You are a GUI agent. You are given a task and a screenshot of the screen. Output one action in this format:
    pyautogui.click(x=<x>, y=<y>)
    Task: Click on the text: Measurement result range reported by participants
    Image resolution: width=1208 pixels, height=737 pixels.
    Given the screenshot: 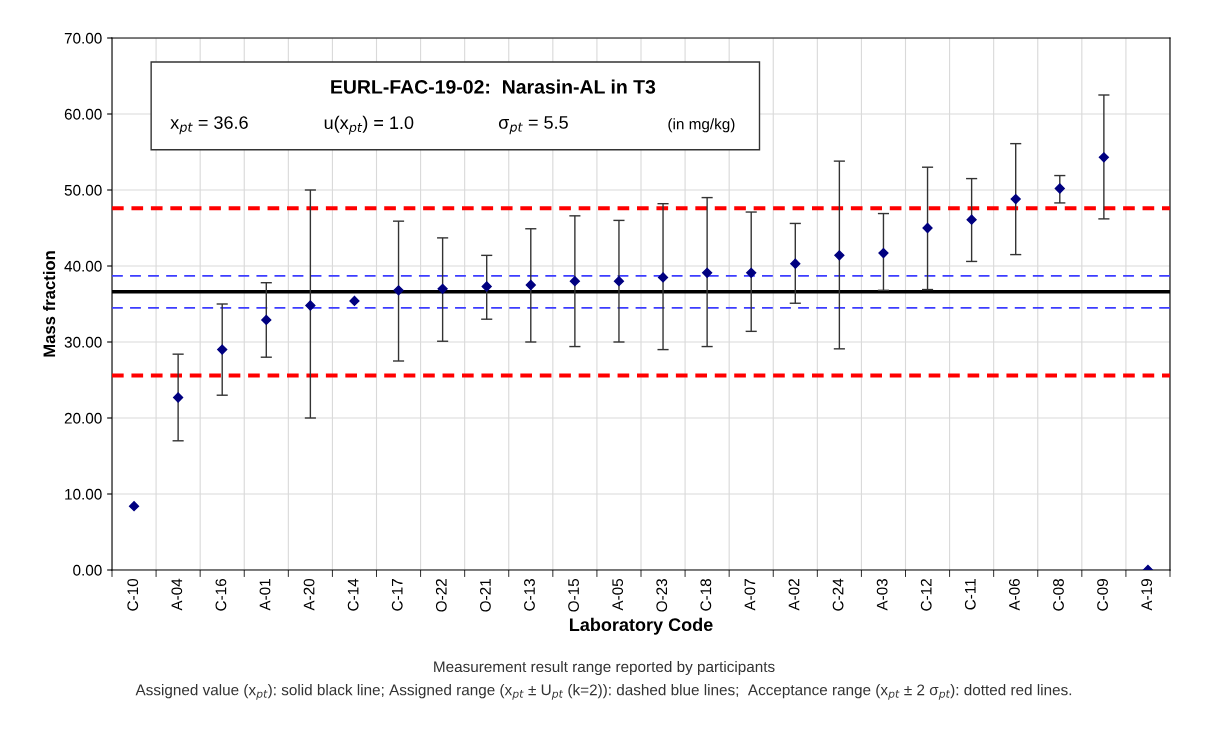 What is the action you would take?
    pyautogui.click(x=604, y=668)
    